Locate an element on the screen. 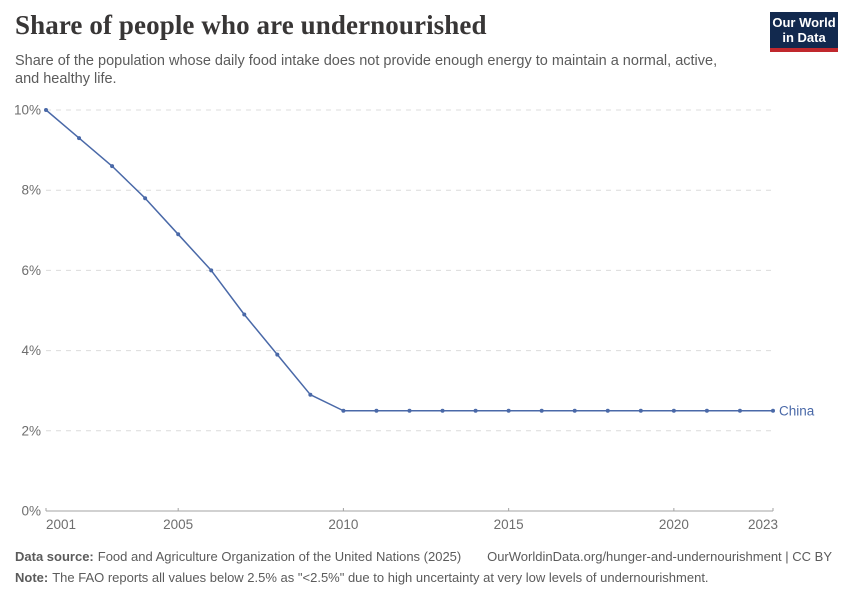  series-label-china: China is located at coordinates (797, 410).